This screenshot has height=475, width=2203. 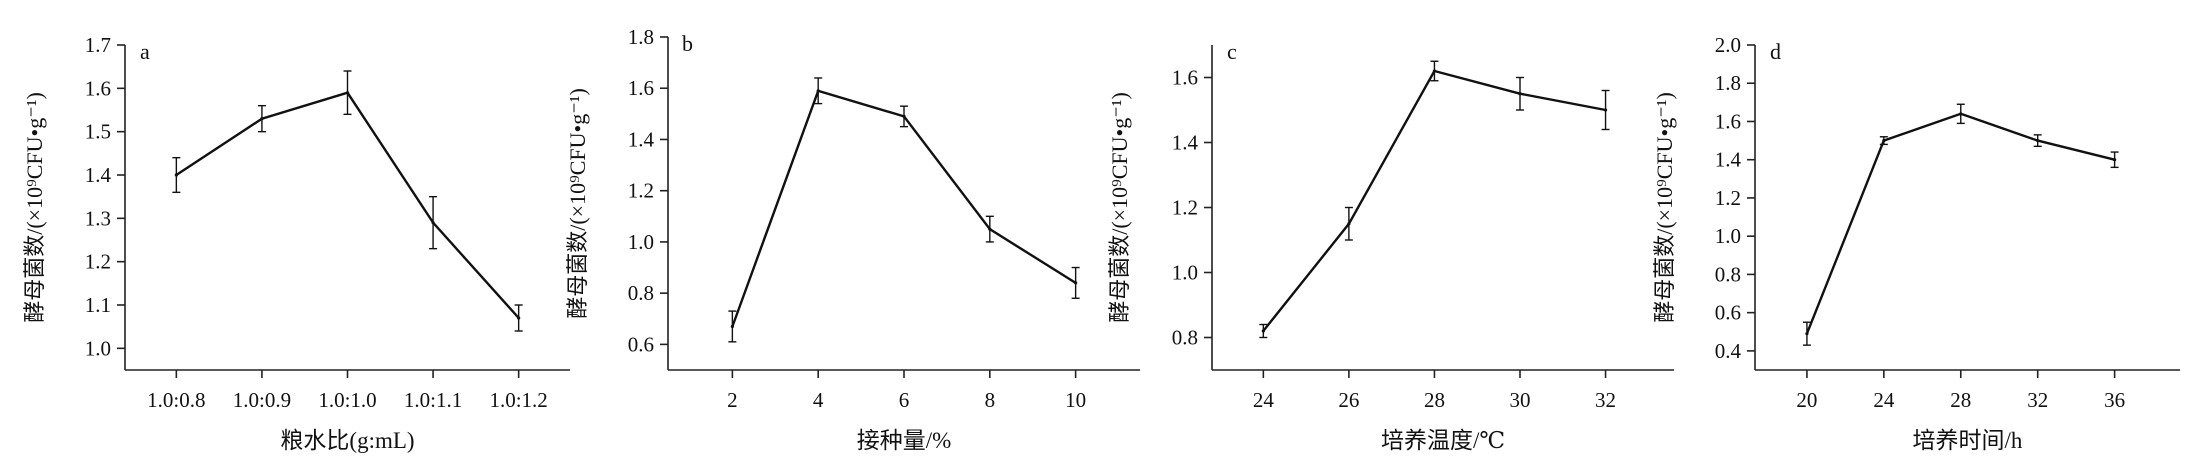 What do you see at coordinates (687, 43) in the screenshot?
I see `panel-label: b` at bounding box center [687, 43].